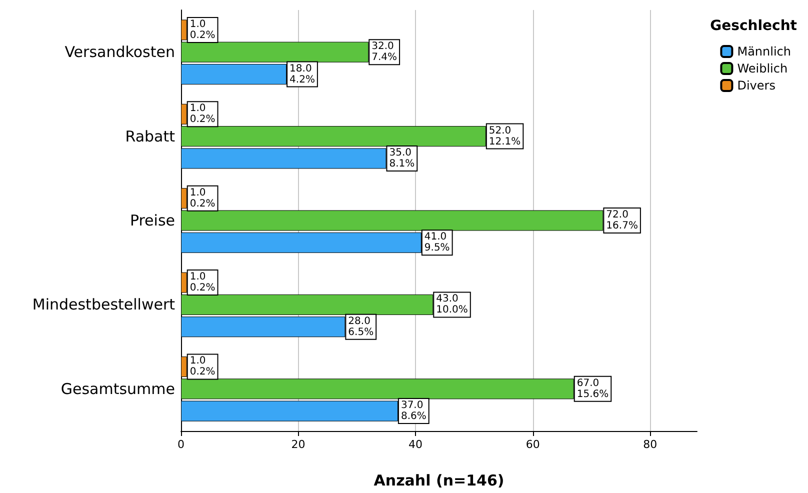  Describe the element at coordinates (415, 444) in the screenshot. I see `x-tick-label: 40` at that location.